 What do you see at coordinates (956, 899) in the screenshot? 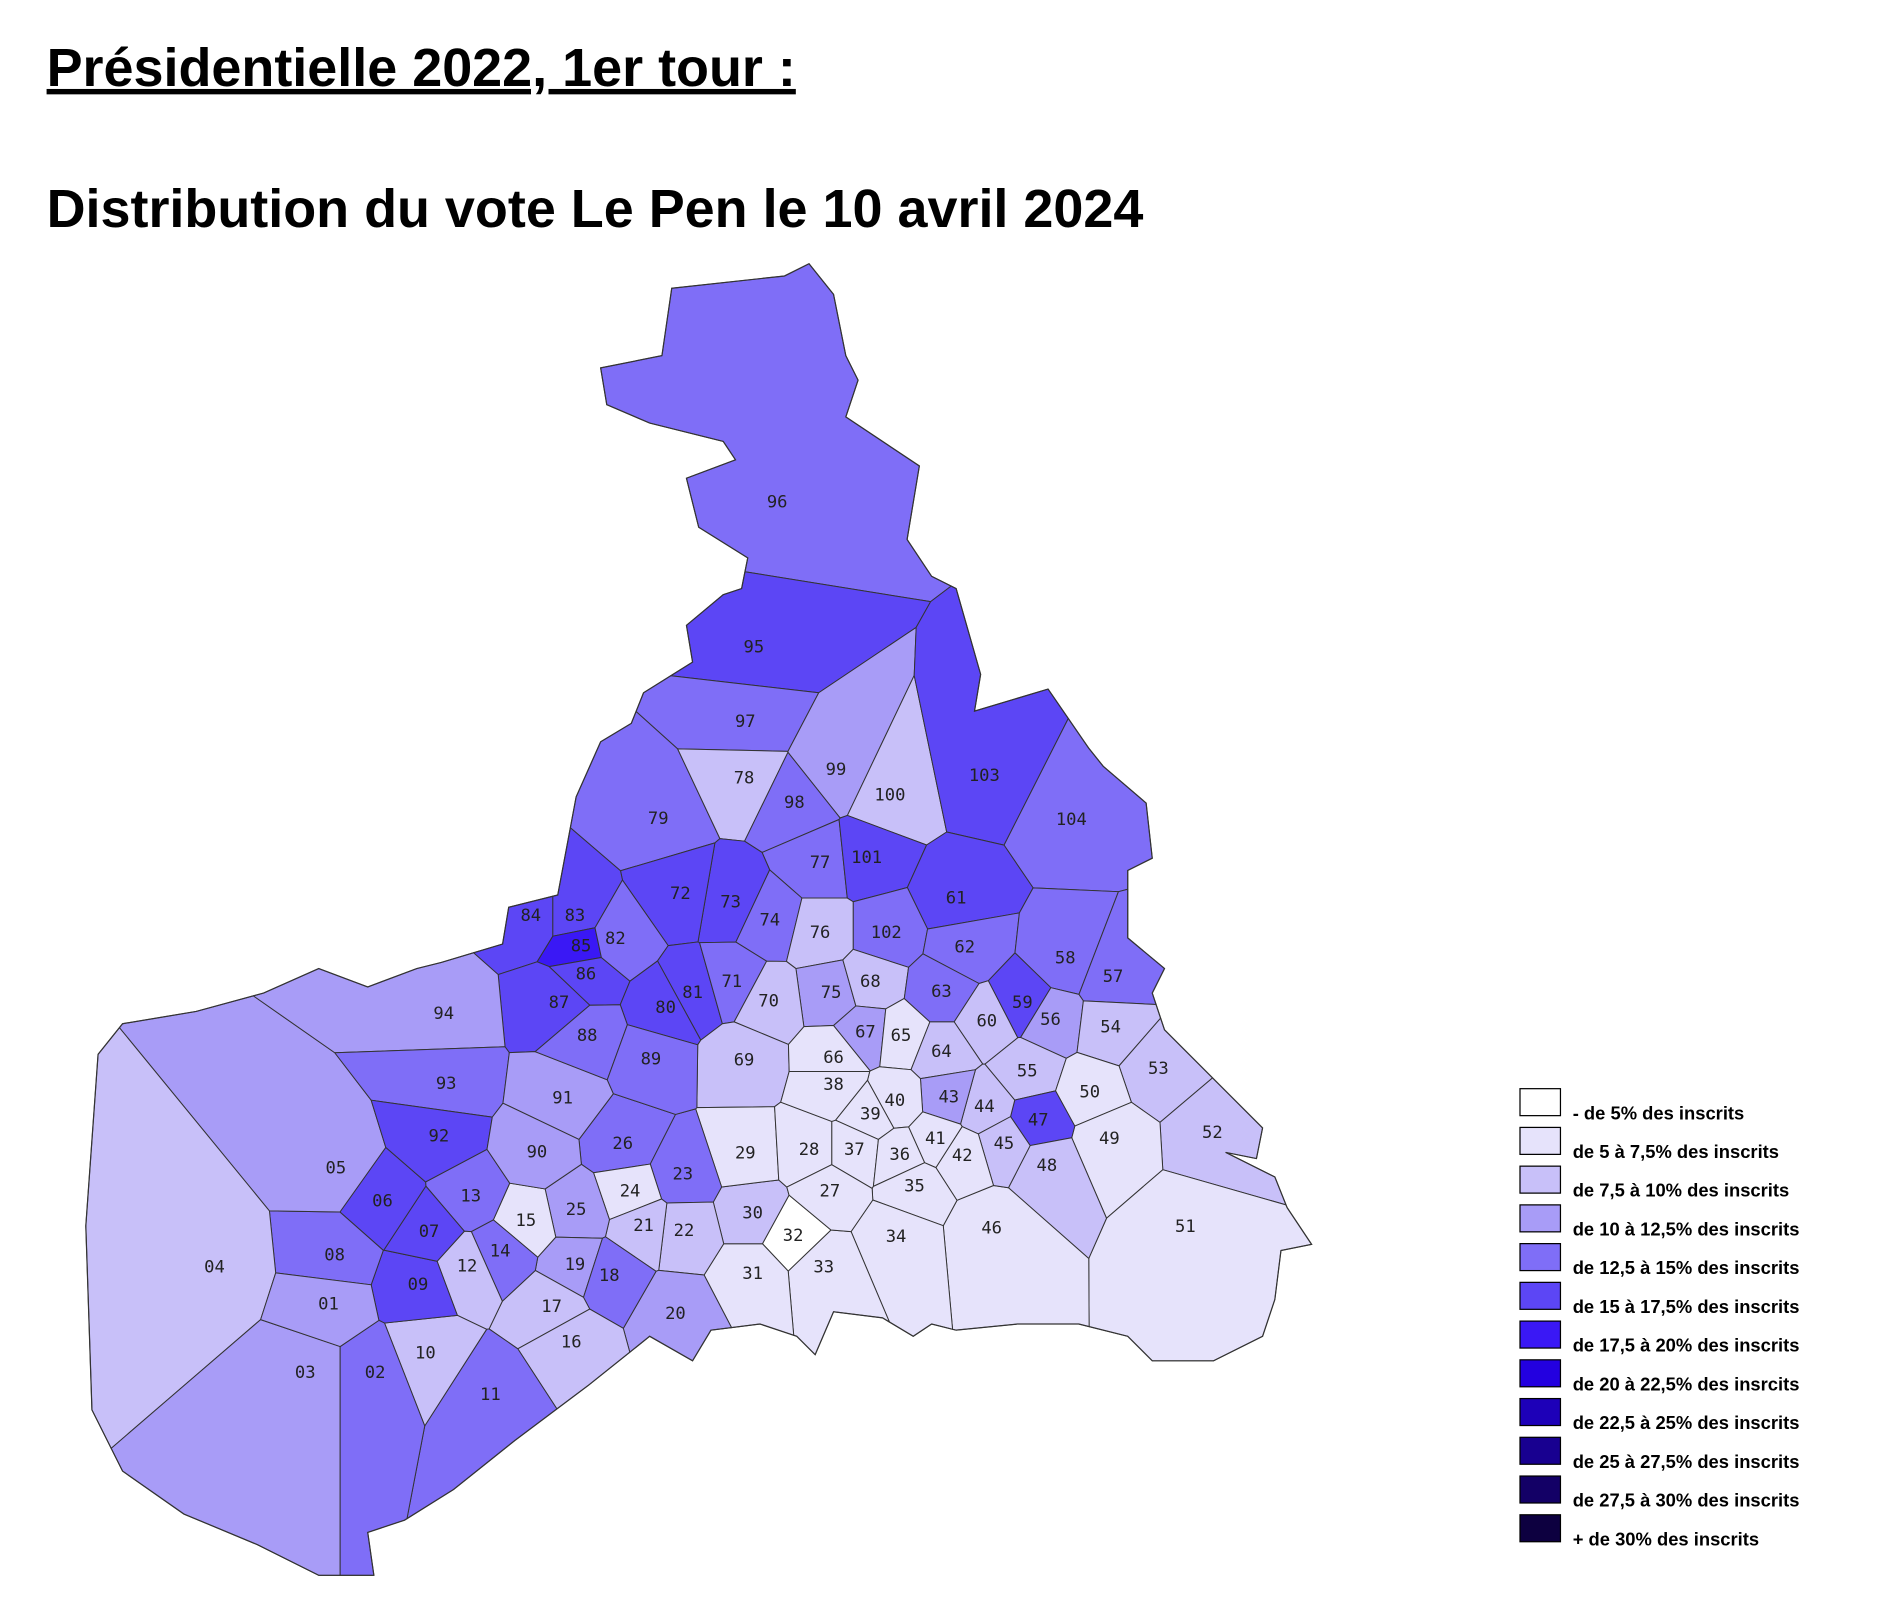
I see `region-label: 61` at bounding box center [956, 899].